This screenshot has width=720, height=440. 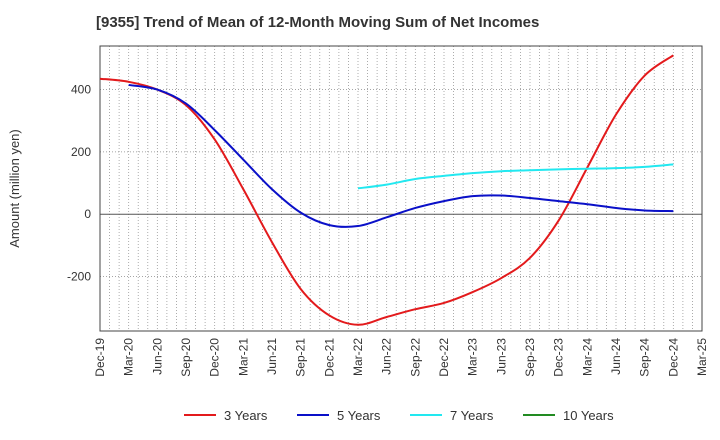 I want to click on x-tick-label: Jun-20, so click(x=157, y=356).